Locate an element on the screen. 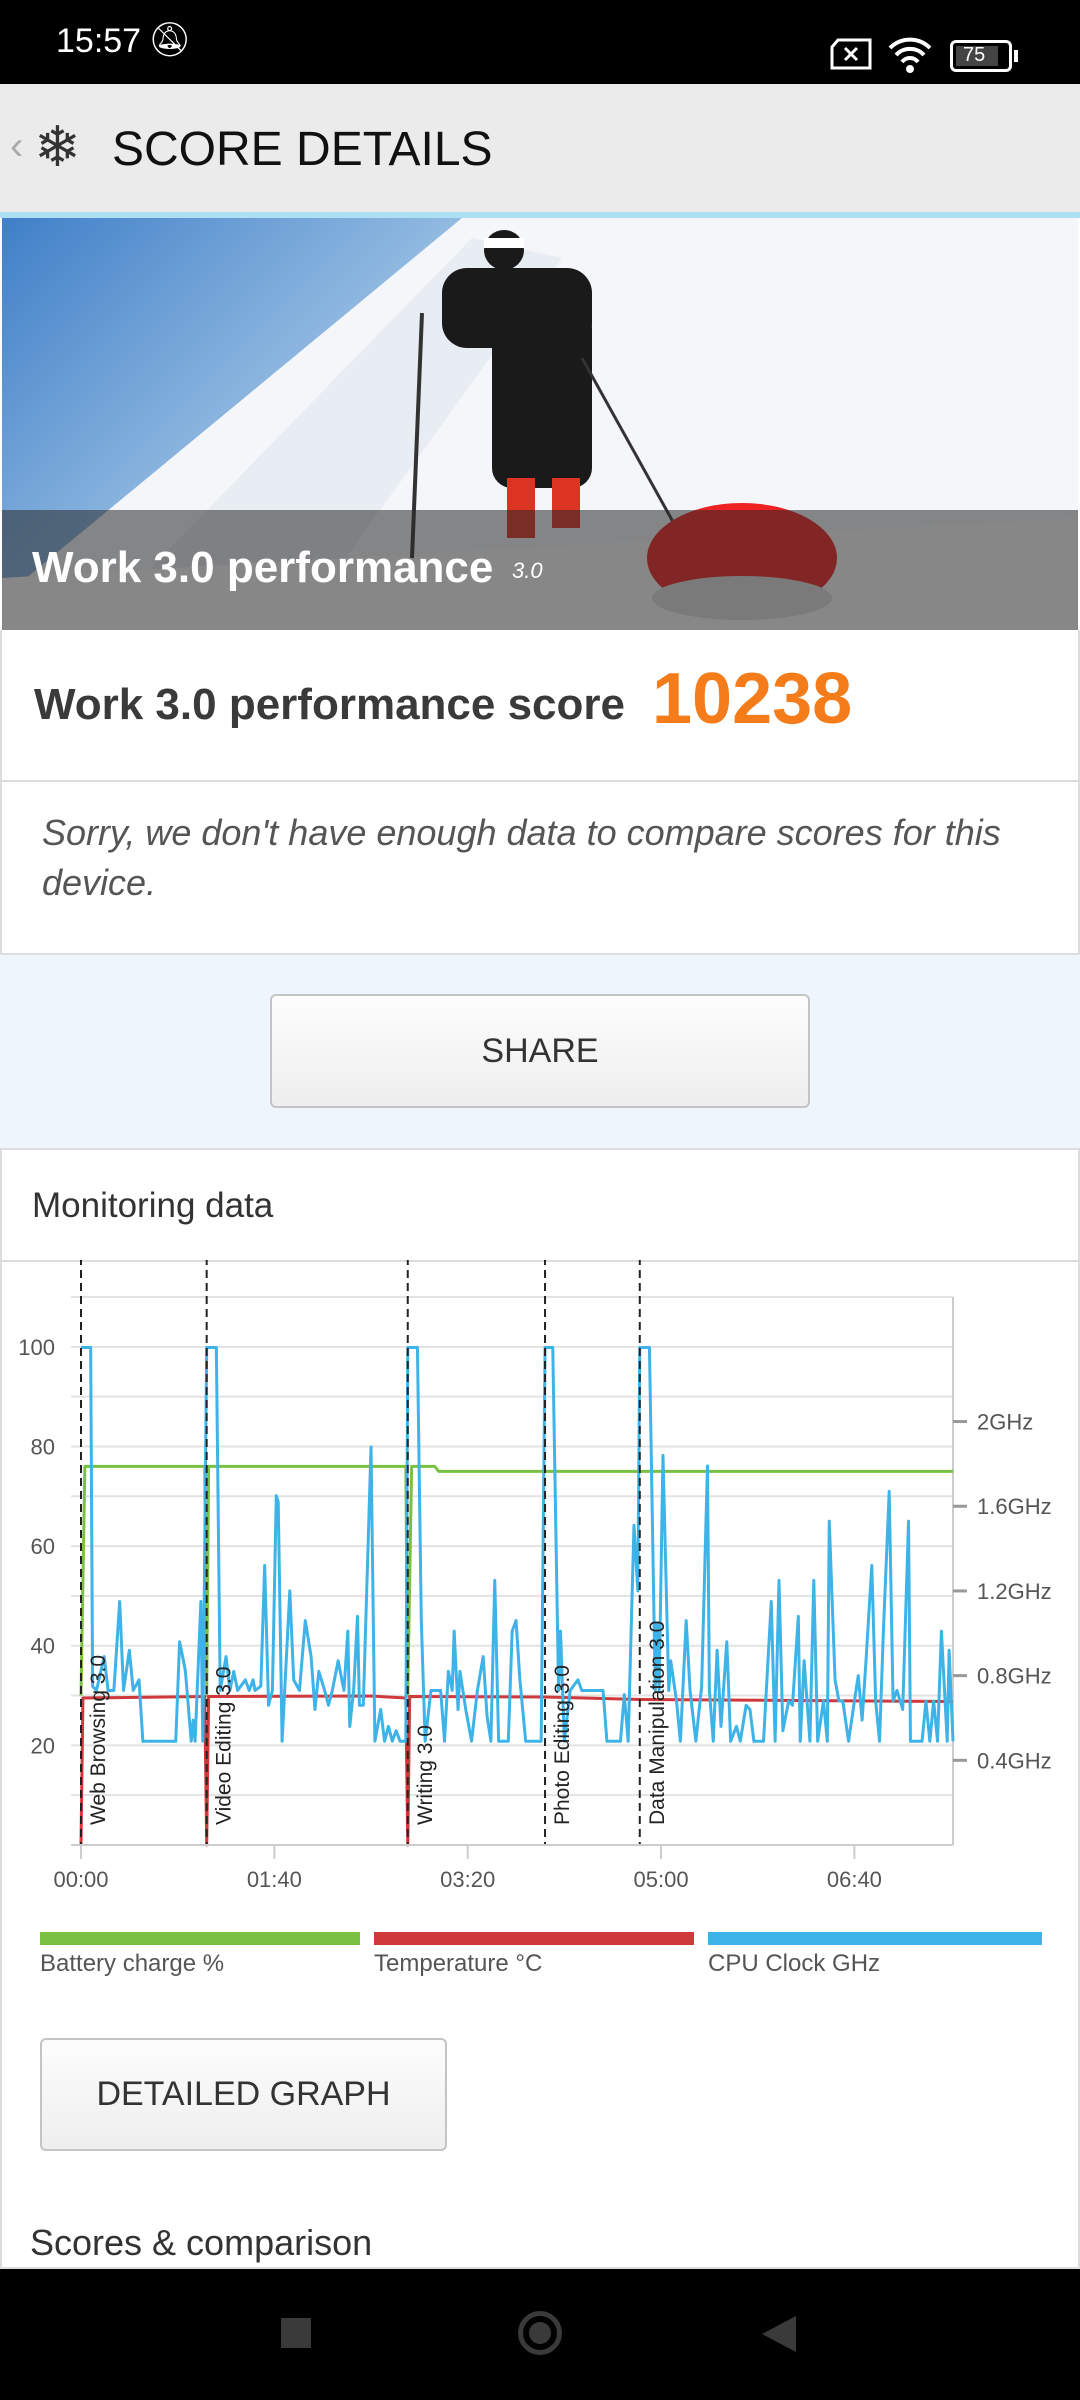 This screenshot has height=2400, width=1080. home-icon is located at coordinates (540, 2333).